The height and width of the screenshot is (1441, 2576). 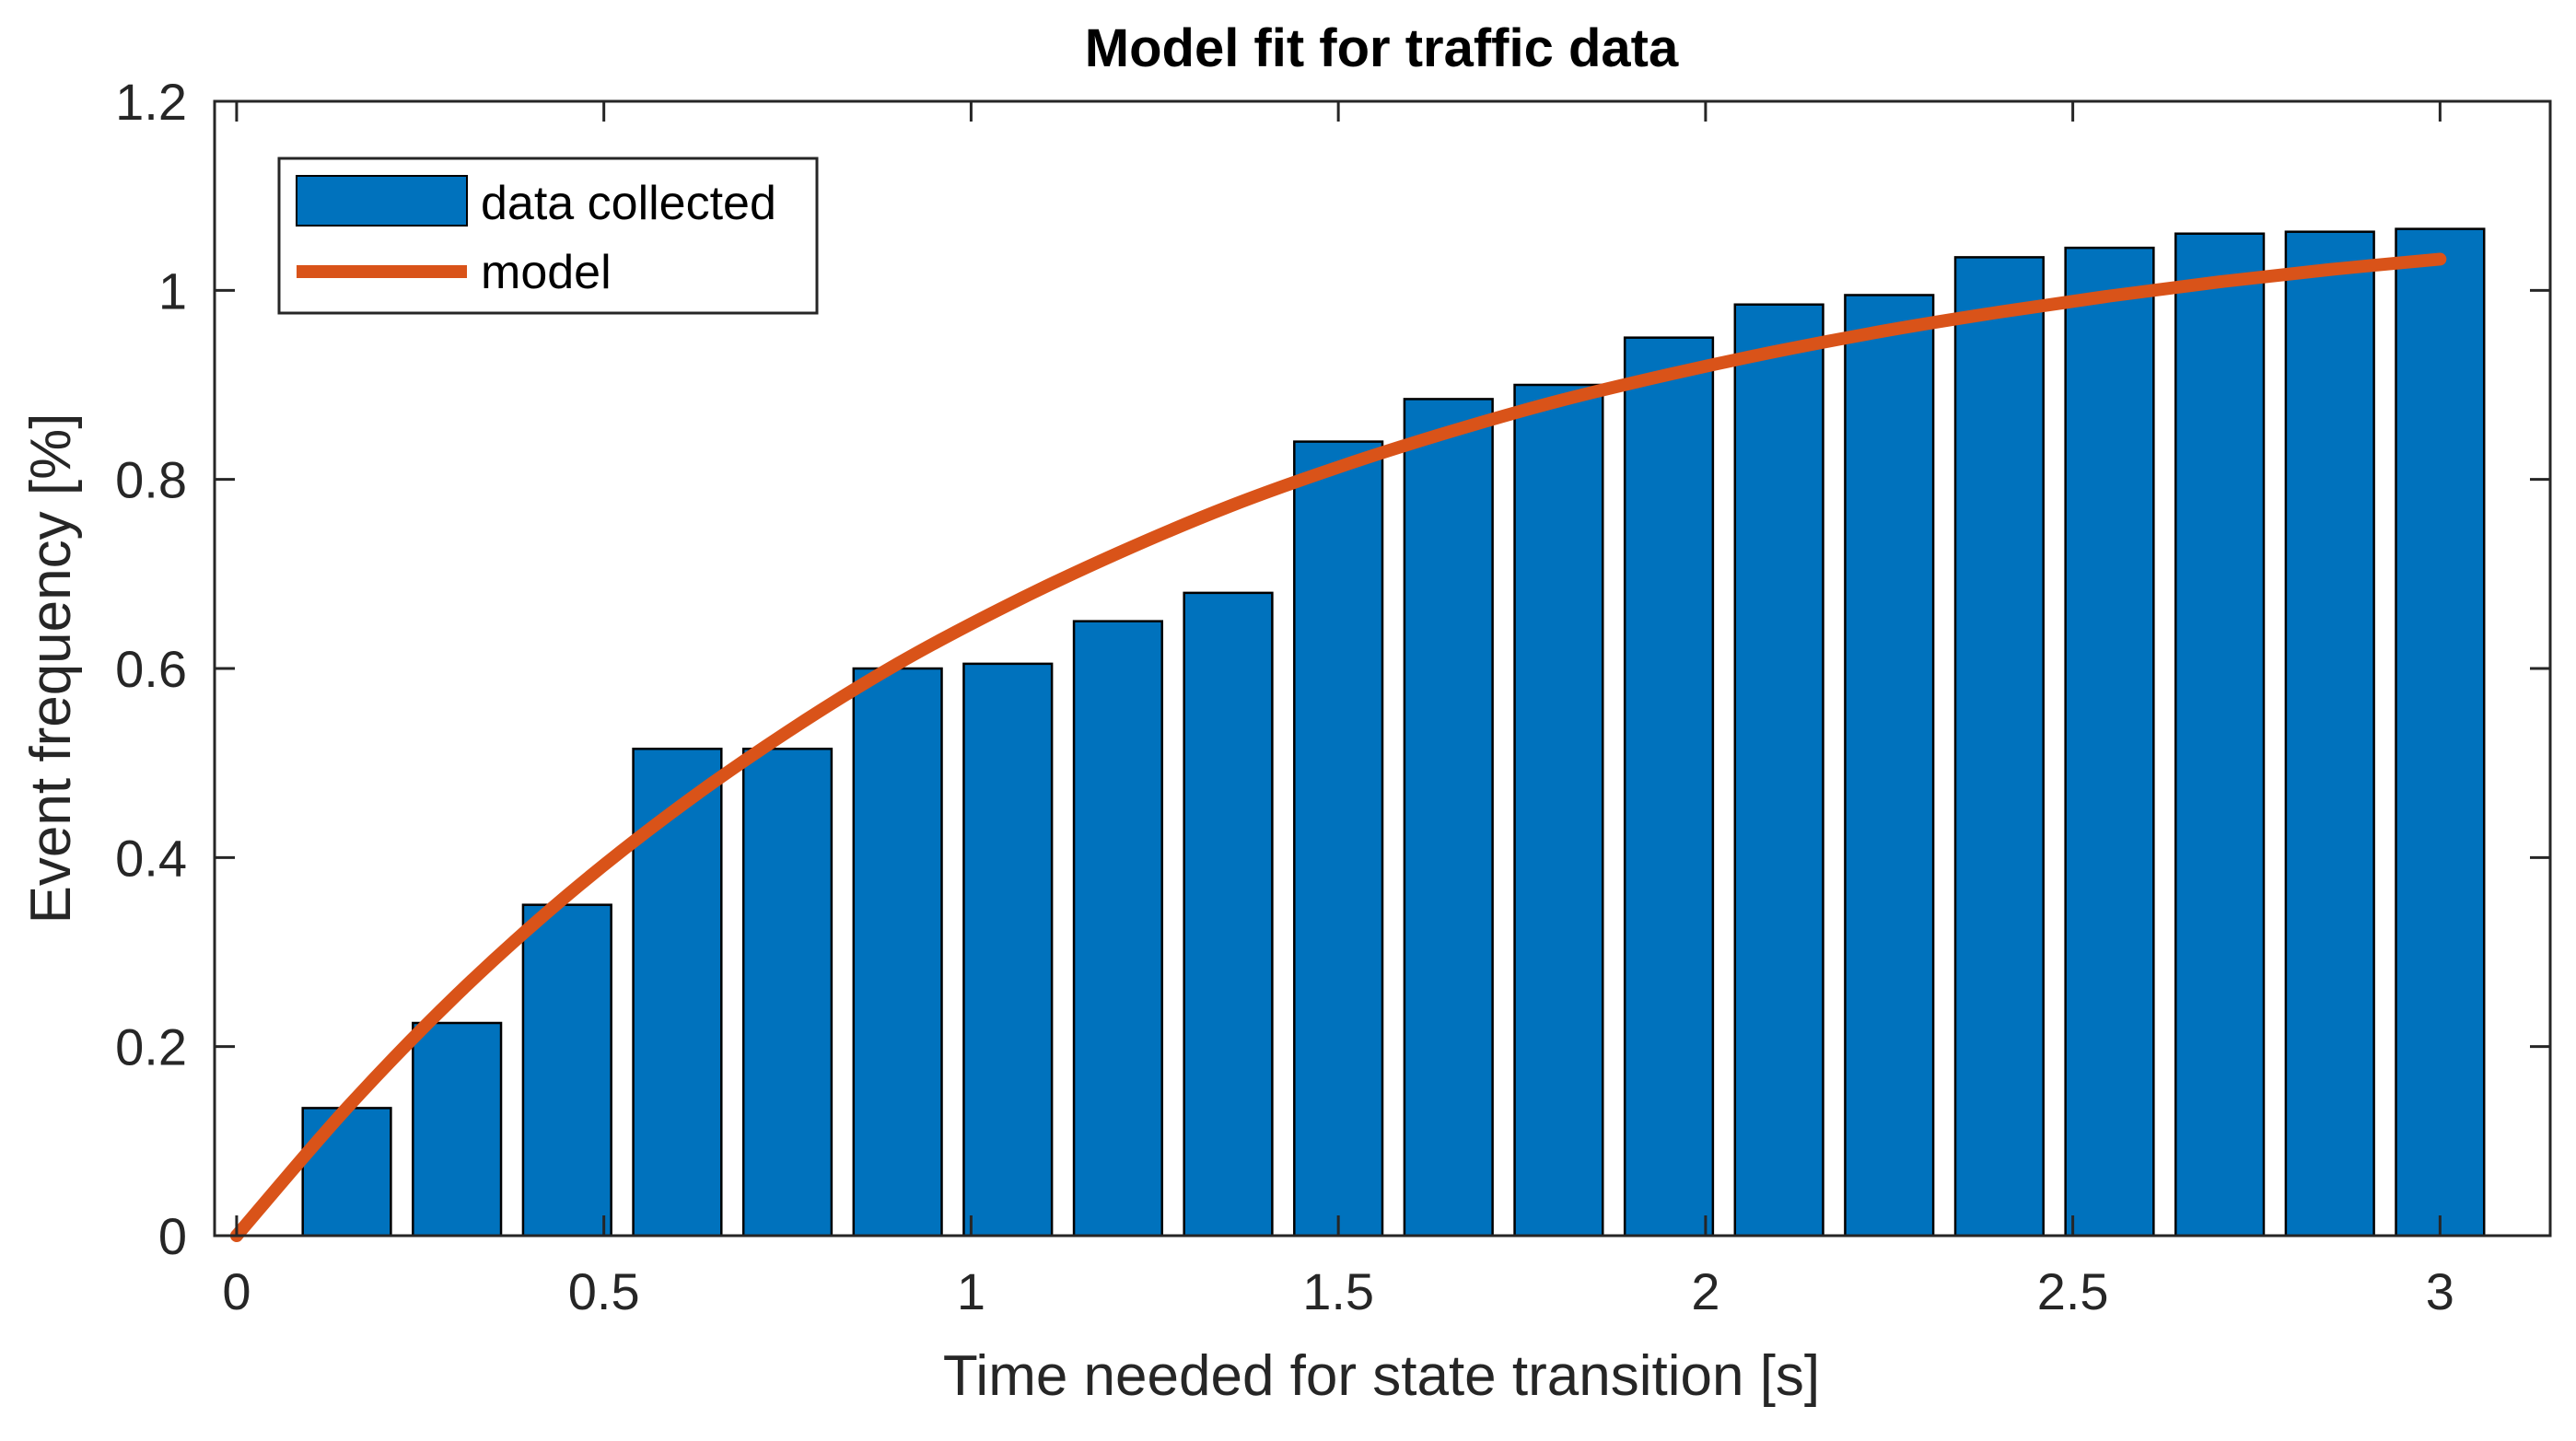 What do you see at coordinates (1338, 1291) in the screenshot?
I see `x-tick-label-3: 1.5` at bounding box center [1338, 1291].